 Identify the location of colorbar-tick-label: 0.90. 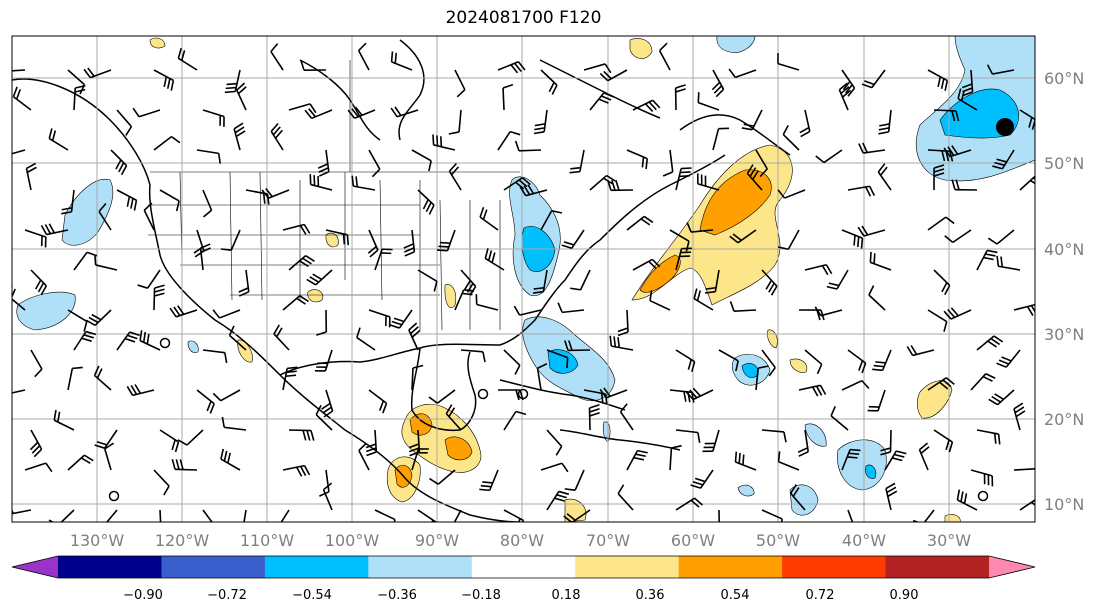
(904, 595).